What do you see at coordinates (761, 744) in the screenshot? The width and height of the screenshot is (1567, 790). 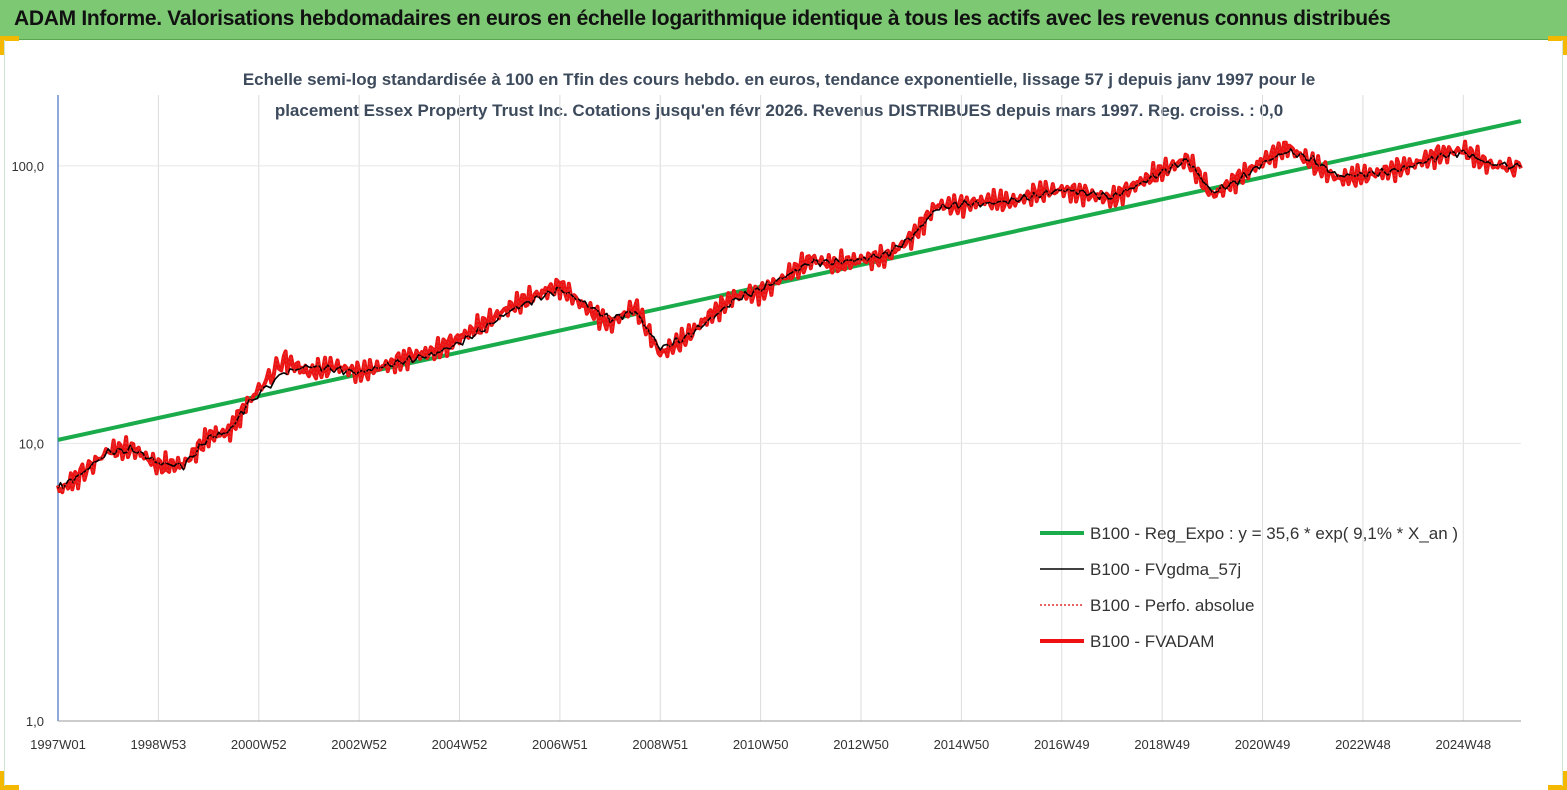 I see `x-tick-label: 2010W50` at bounding box center [761, 744].